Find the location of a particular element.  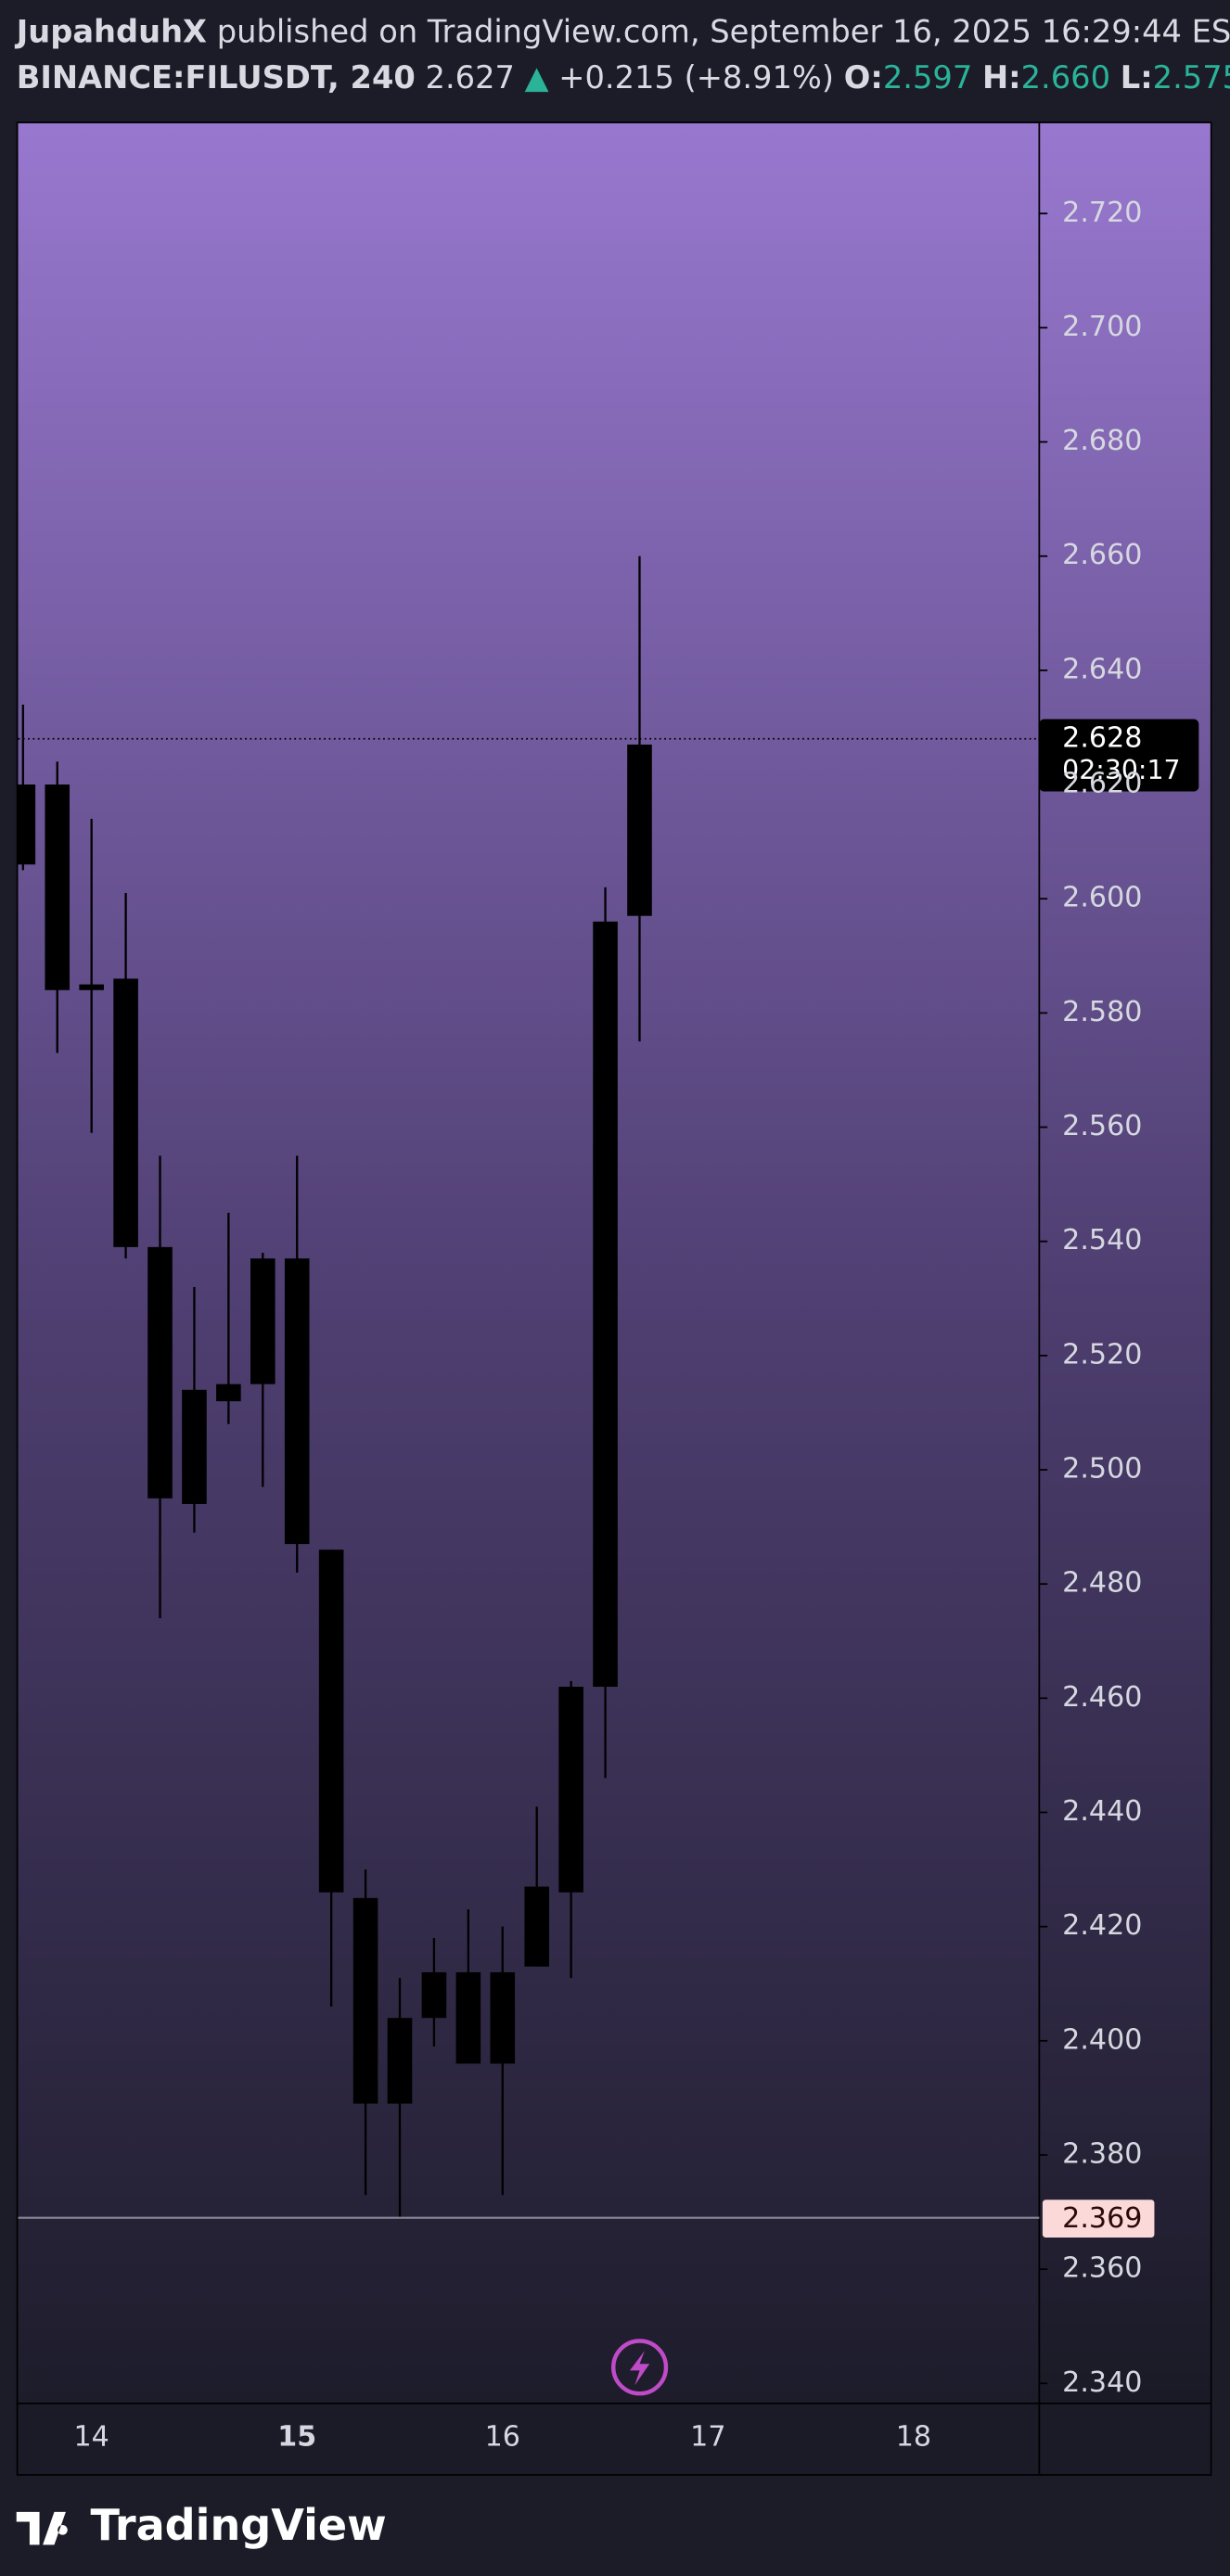

y-tick-label: 2.380 is located at coordinates (1102, 2153).